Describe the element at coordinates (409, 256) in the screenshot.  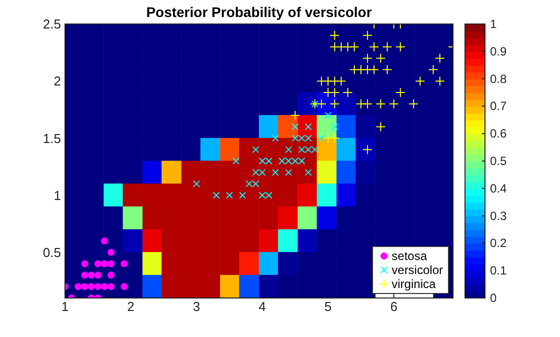
I see `legend-label: setosa` at that location.